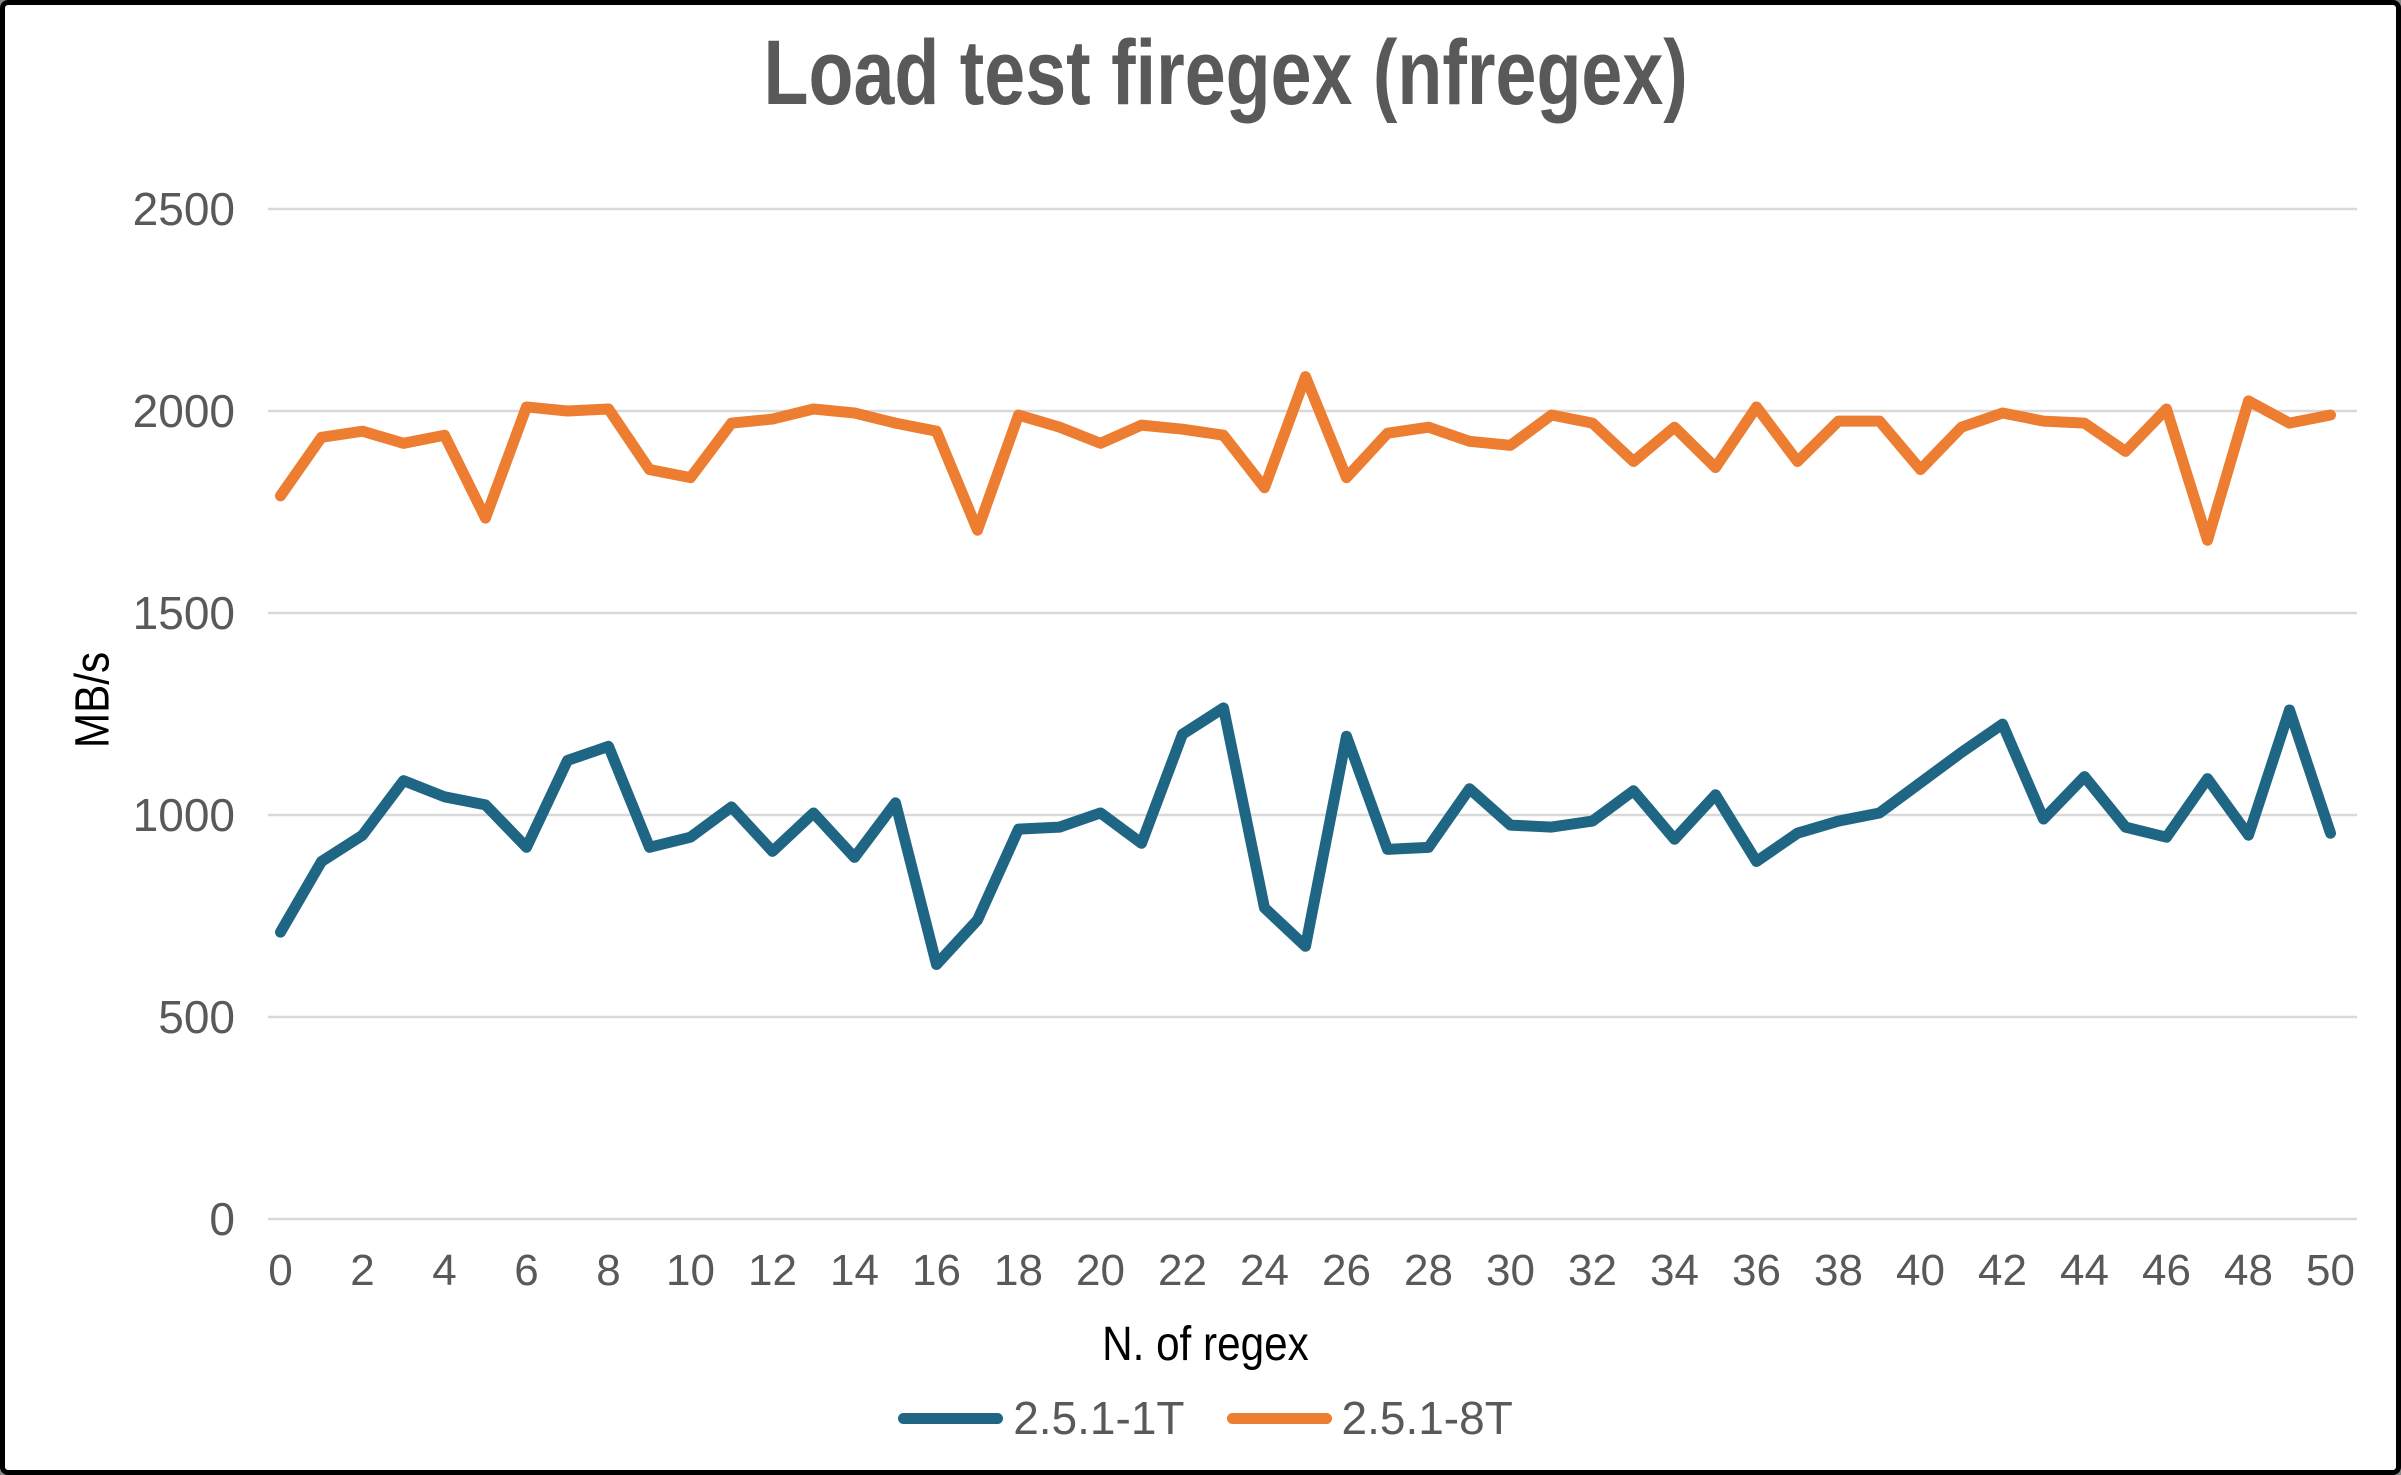 The height and width of the screenshot is (1475, 2401). I want to click on x-tick-label: 20, so click(1100, 1270).